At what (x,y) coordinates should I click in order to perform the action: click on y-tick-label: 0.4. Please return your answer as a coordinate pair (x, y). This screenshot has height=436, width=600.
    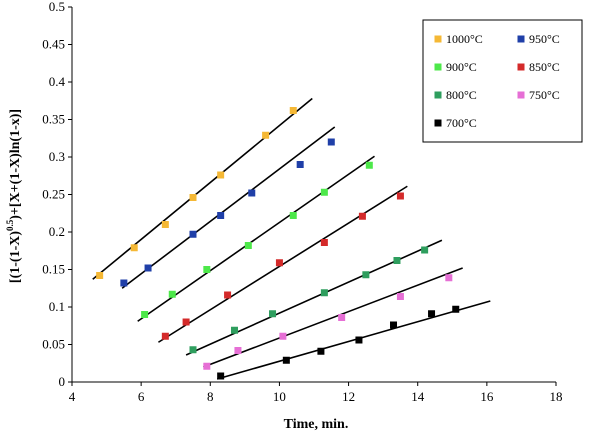
    Looking at the image, I should click on (57, 81).